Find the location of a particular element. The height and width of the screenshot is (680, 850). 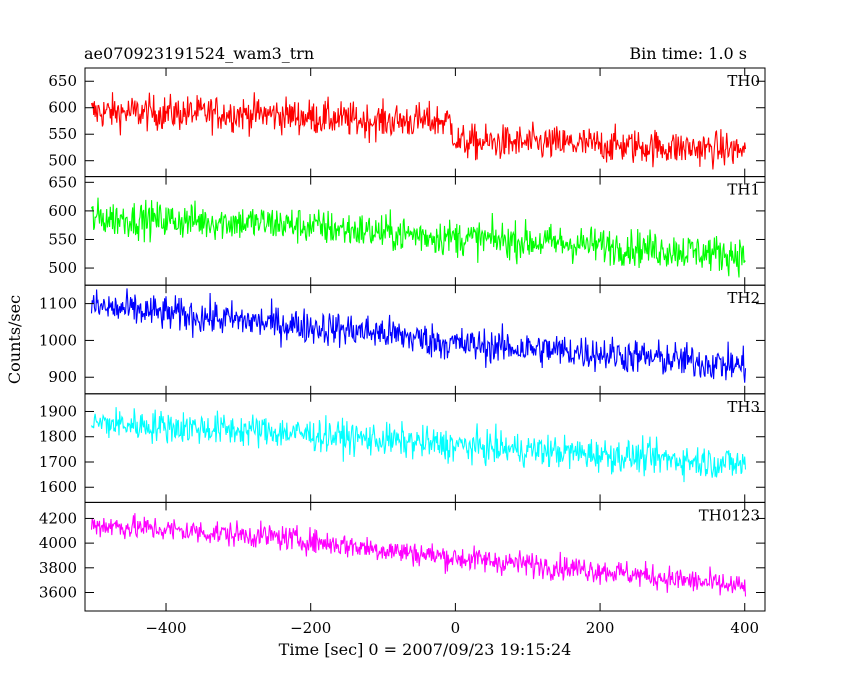

y-tick-label-th1: 600 is located at coordinates (62, 211).